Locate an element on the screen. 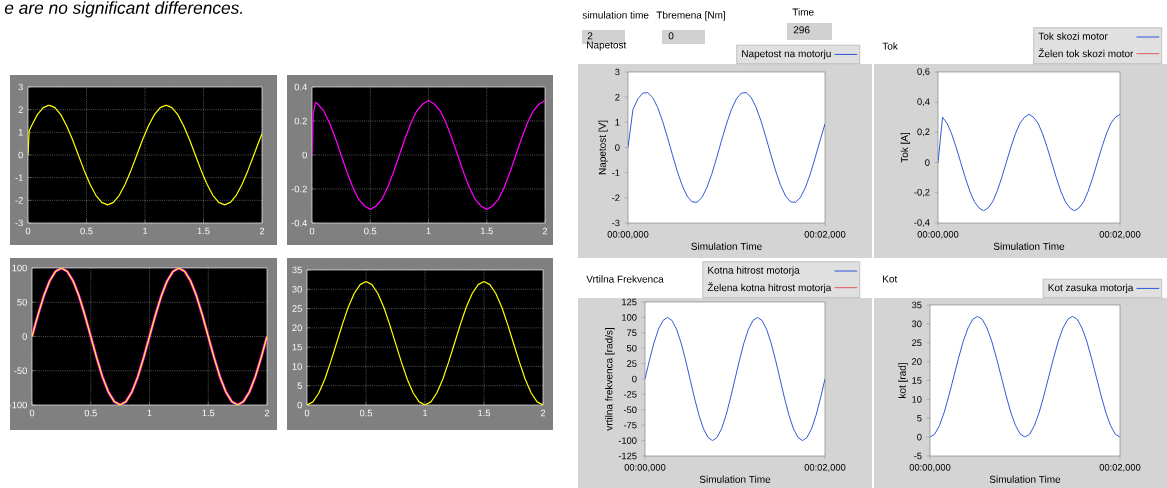 This screenshot has height=488, width=1167. y-tick-label: 0,2 is located at coordinates (923, 132).